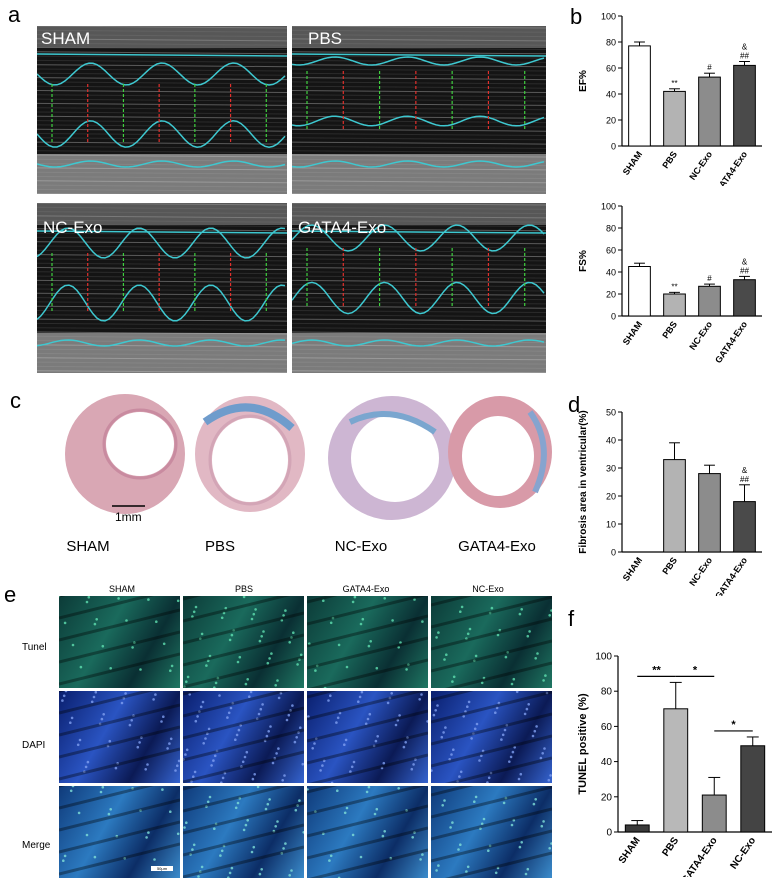 Image resolution: width=778 pixels, height=879 pixels. What do you see at coordinates (36, 845) in the screenshot?
I see `micro-row-label: Merge` at bounding box center [36, 845].